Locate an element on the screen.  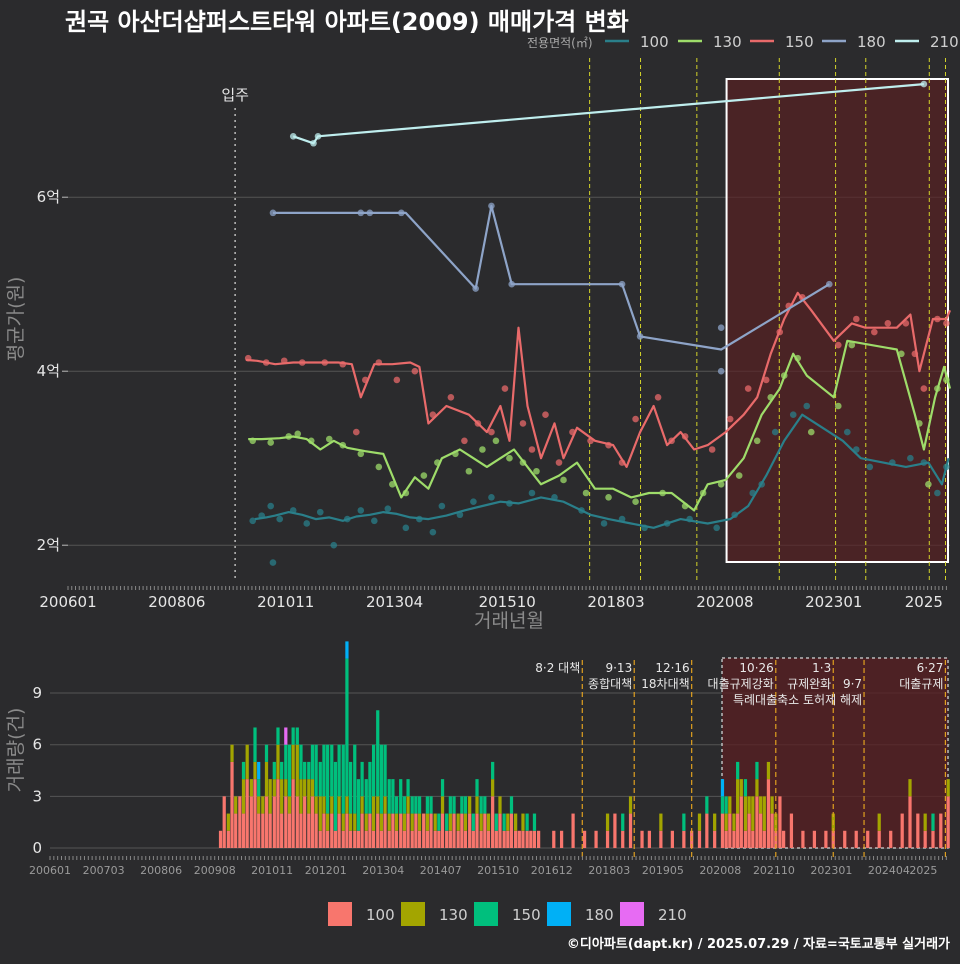
x-tick-label: 2025 is located at coordinates (924, 602).